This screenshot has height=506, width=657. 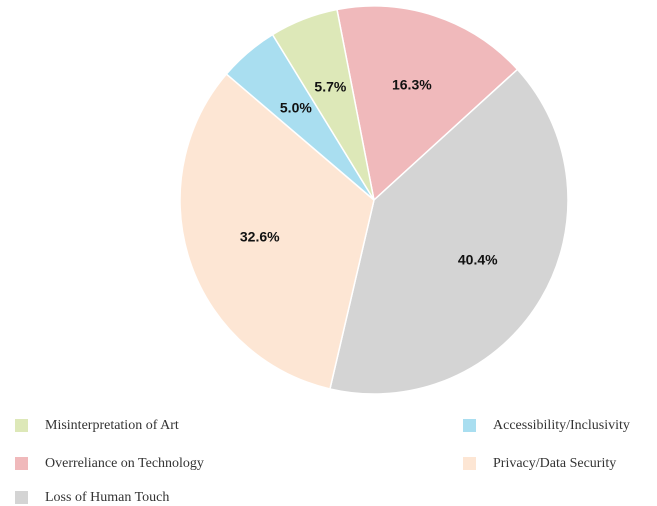 I want to click on data-label: 5.0%, so click(x=296, y=107).